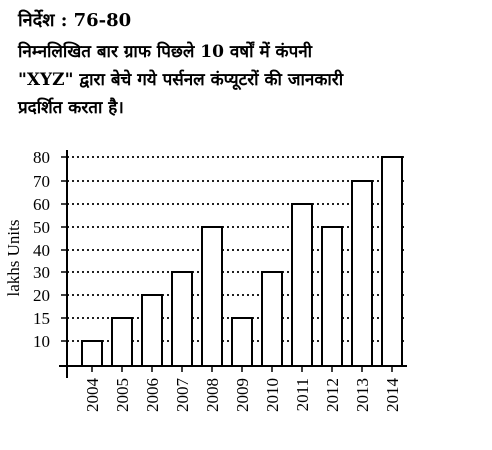 The height and width of the screenshot is (450, 492). What do you see at coordinates (182, 319) in the screenshot?
I see `bar-2007` at bounding box center [182, 319].